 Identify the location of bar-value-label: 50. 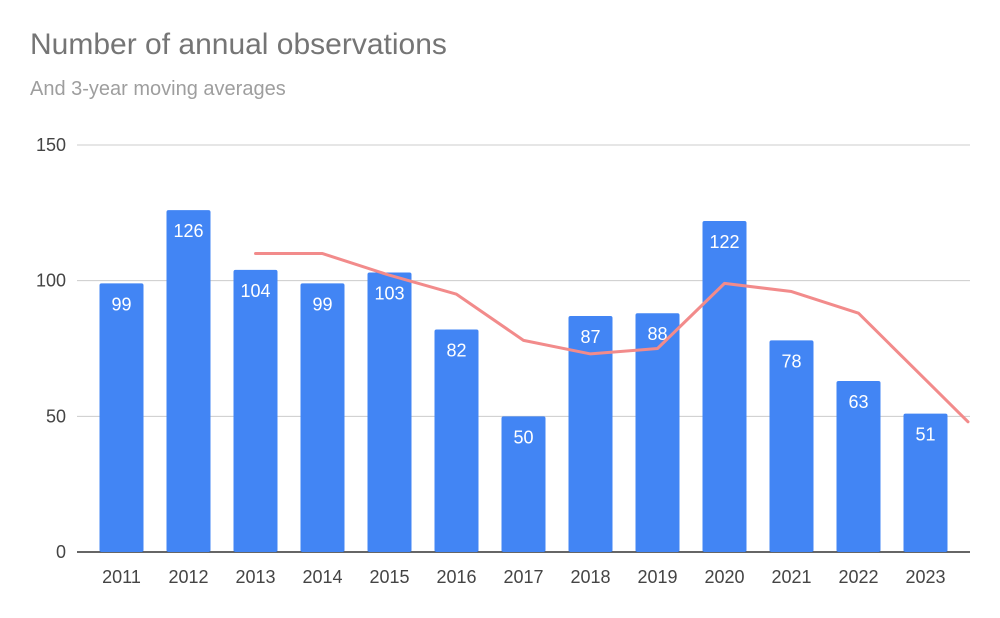
(523, 437).